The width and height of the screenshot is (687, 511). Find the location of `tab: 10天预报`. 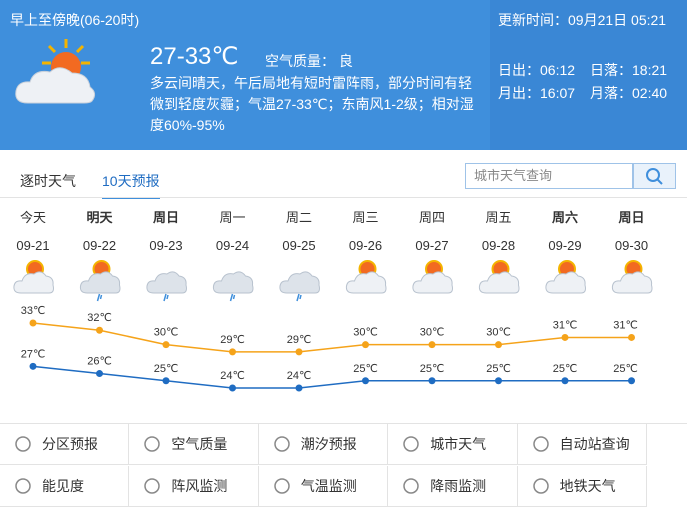

tab: 10天预报 is located at coordinates (131, 185).